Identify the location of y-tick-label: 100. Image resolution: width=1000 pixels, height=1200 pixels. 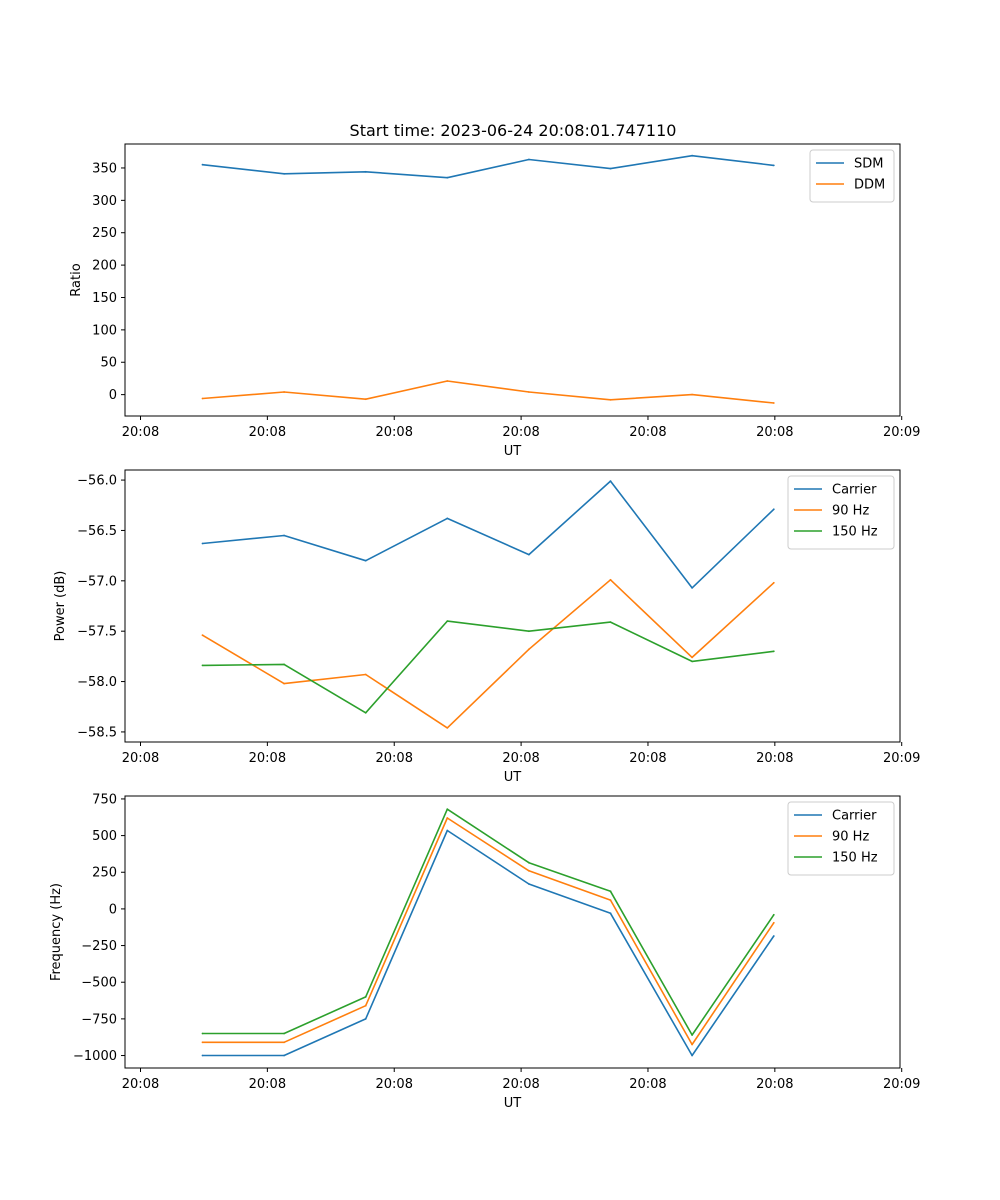
(104, 330).